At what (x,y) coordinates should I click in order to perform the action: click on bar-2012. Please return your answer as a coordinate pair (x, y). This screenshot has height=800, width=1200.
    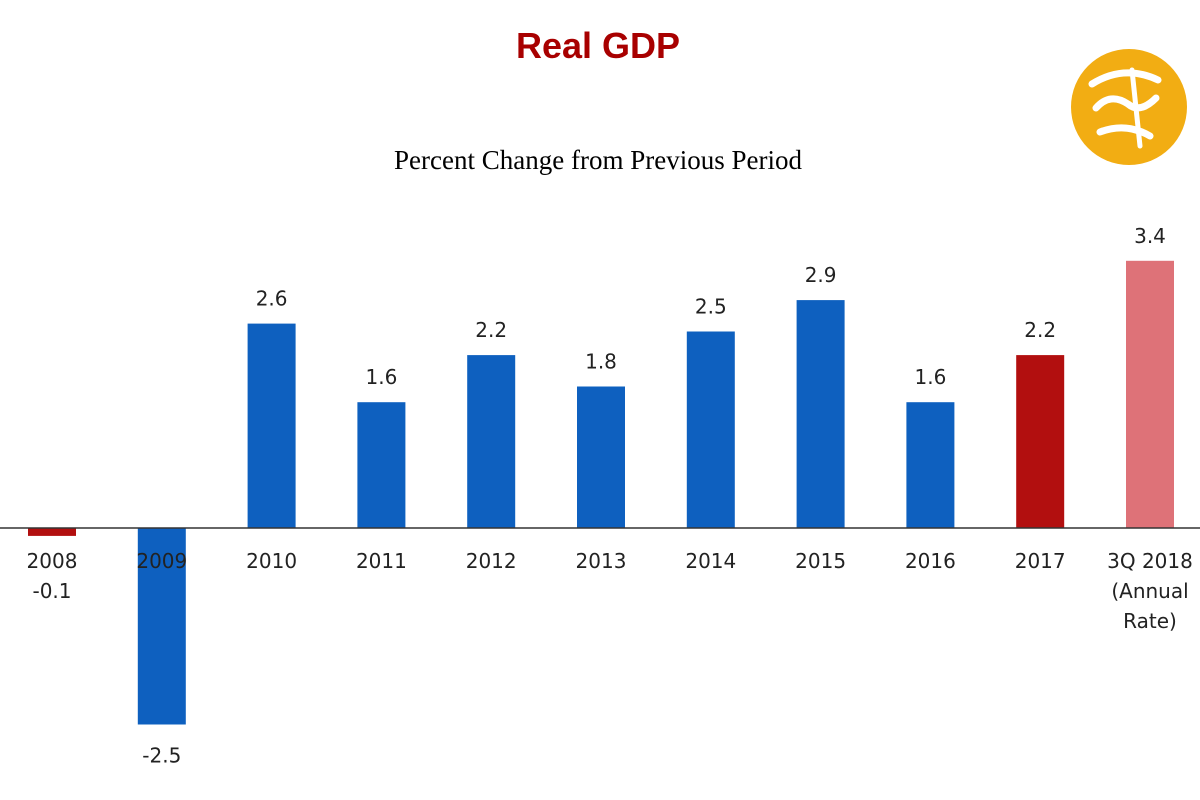
    Looking at the image, I should click on (491, 441).